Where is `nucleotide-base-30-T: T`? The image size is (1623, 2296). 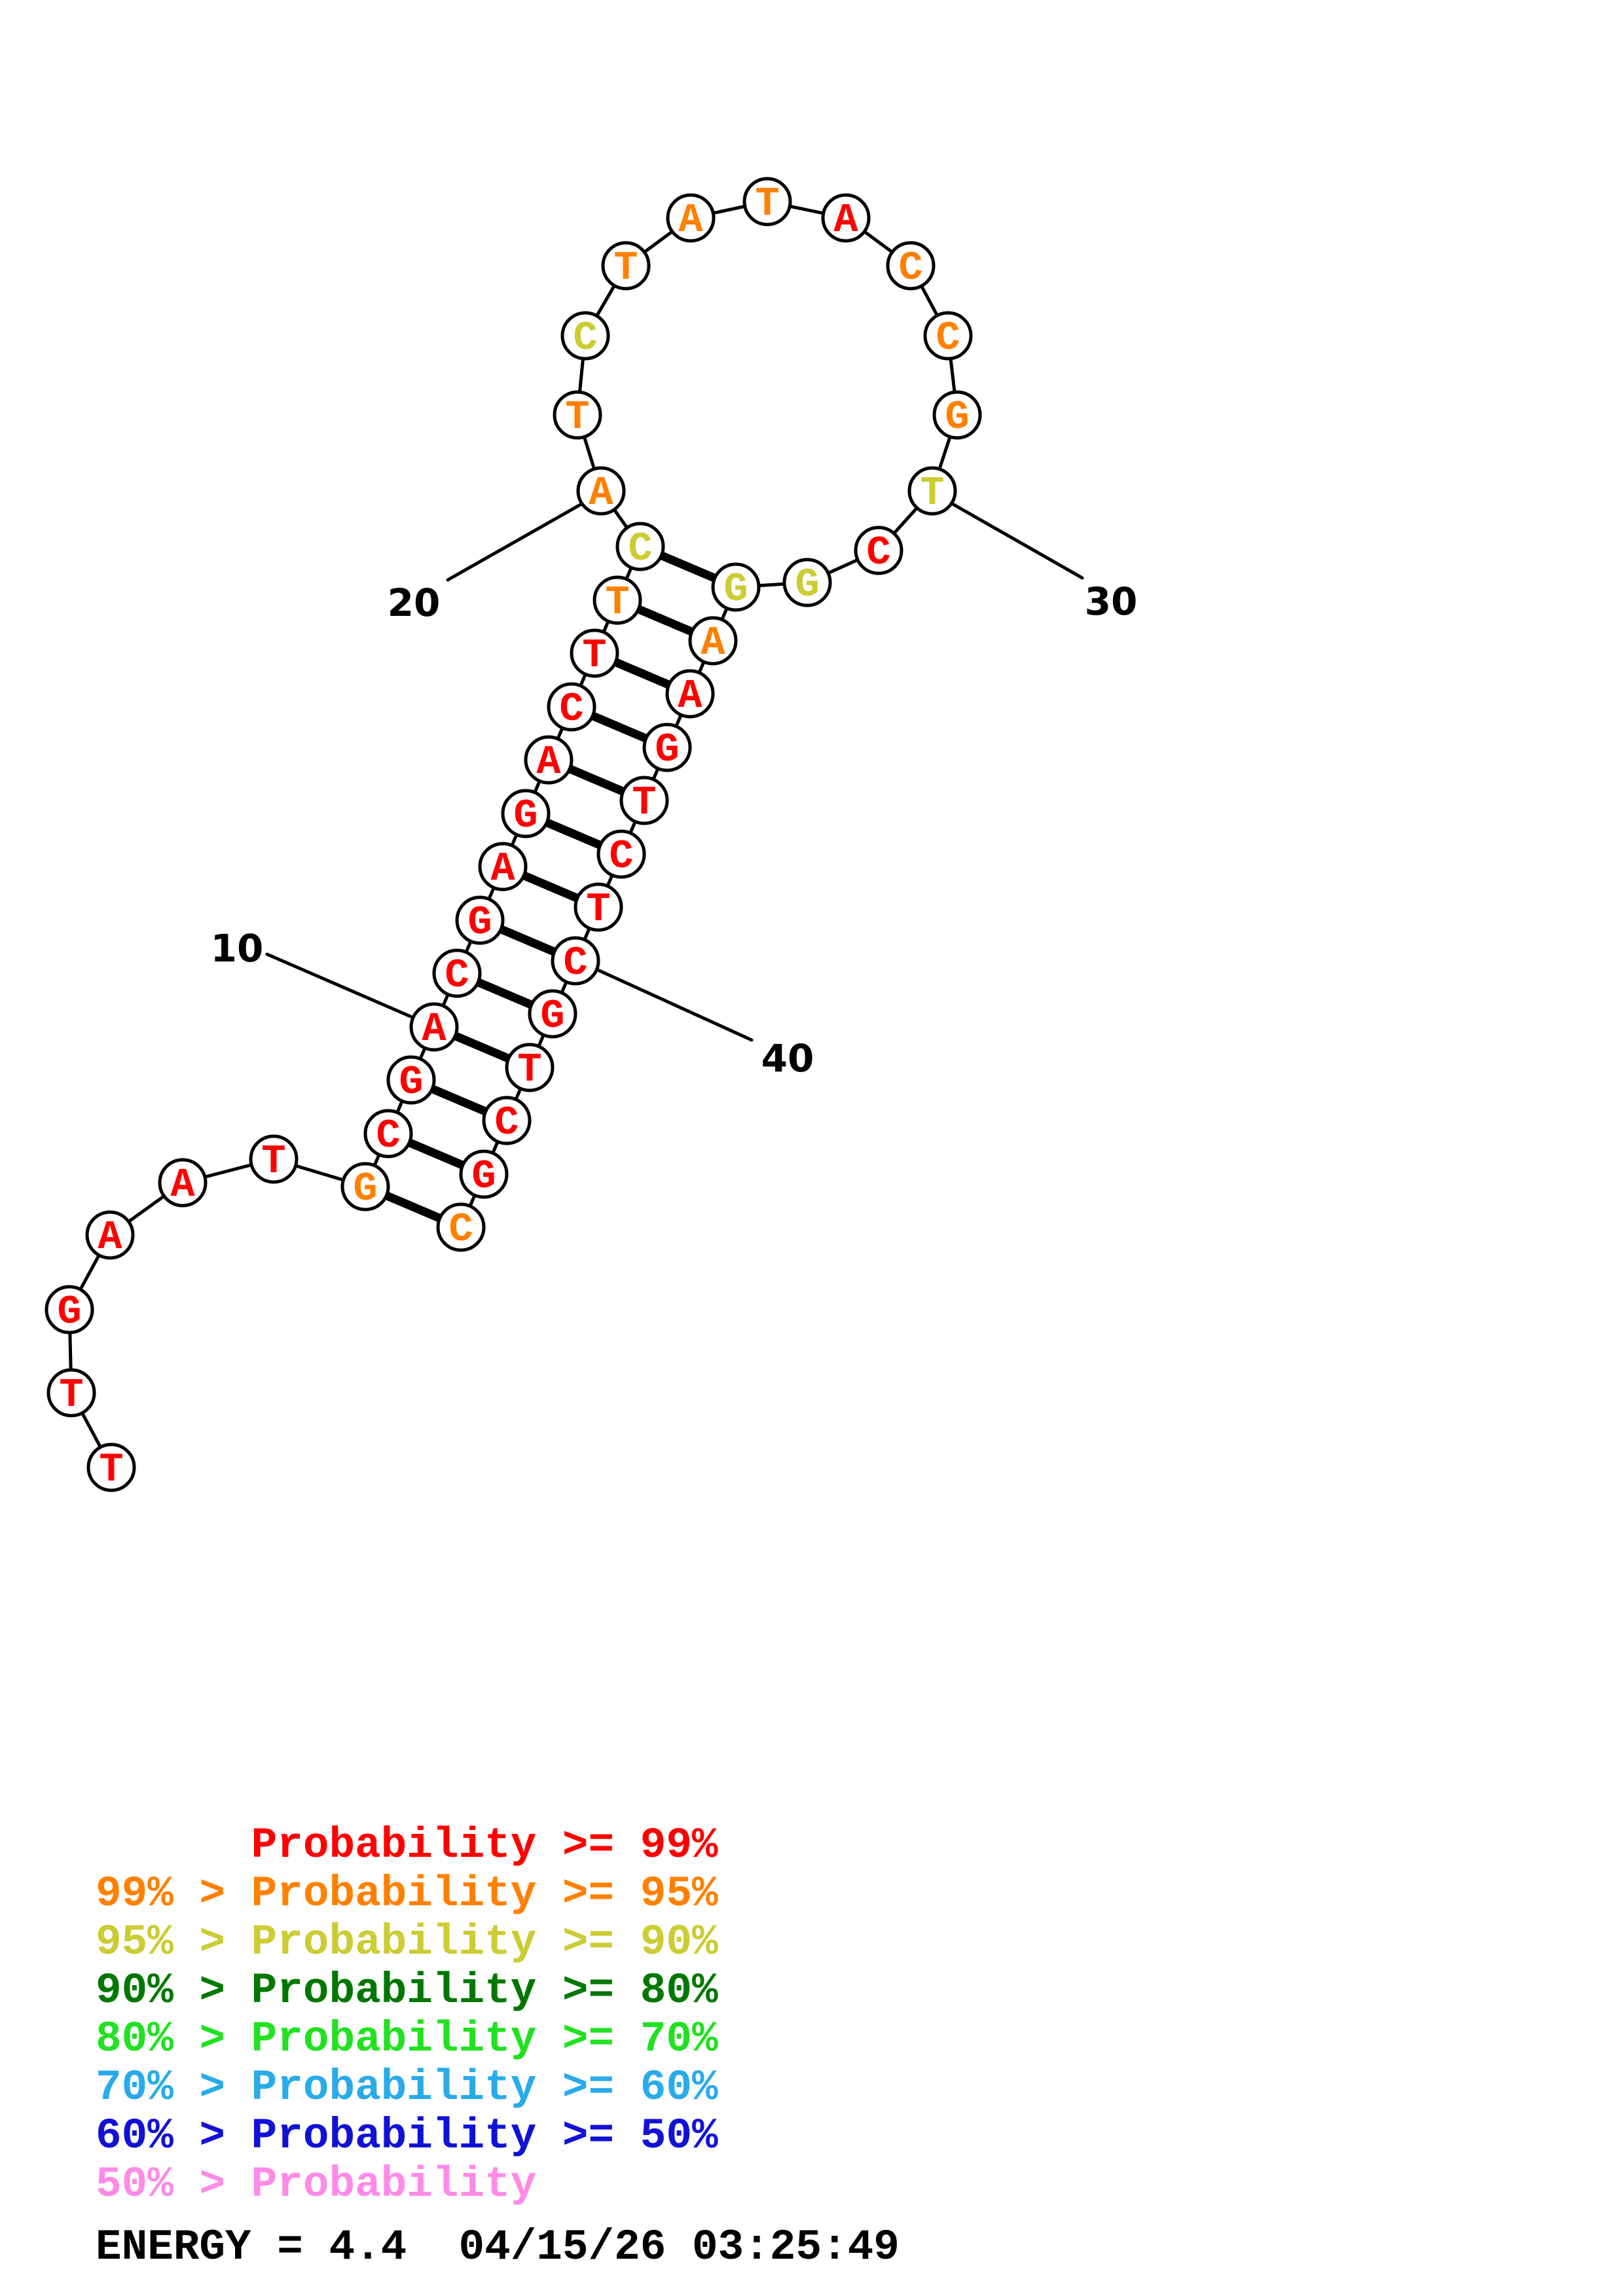
nucleotide-base-30-T: T is located at coordinates (932, 493).